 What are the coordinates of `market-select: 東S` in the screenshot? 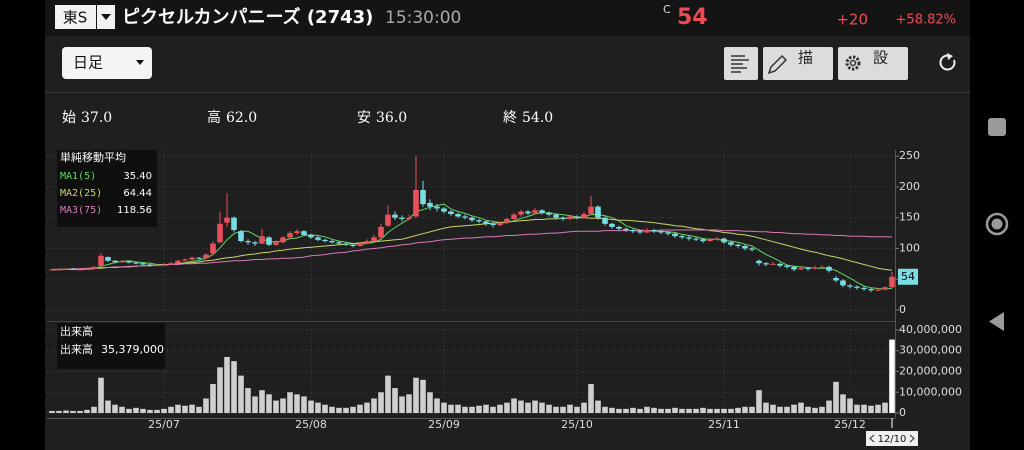 It's located at (85, 17).